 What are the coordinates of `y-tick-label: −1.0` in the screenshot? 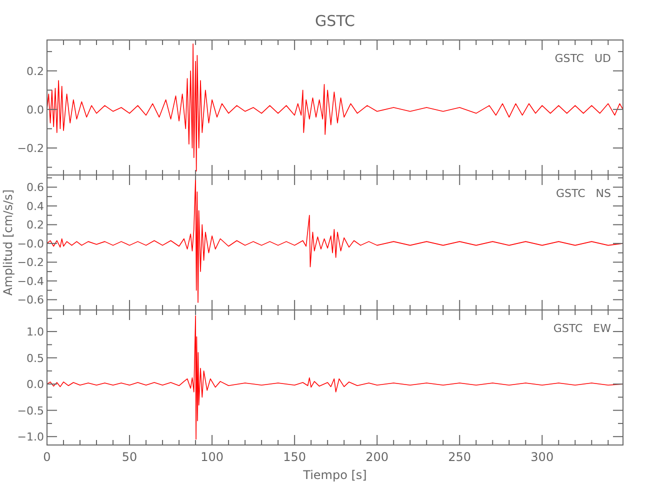 It's located at (30, 437).